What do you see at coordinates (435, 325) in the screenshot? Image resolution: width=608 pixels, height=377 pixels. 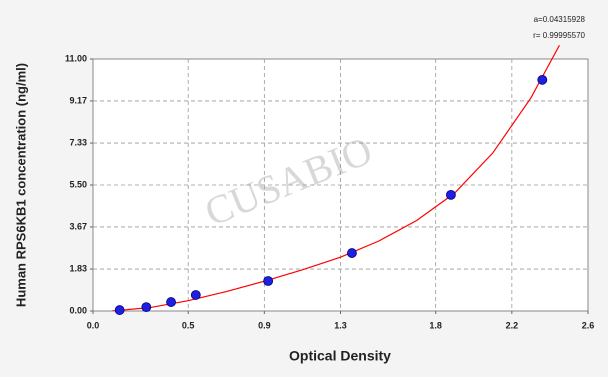 I see `x-tick-label: 1.8` at bounding box center [435, 325].